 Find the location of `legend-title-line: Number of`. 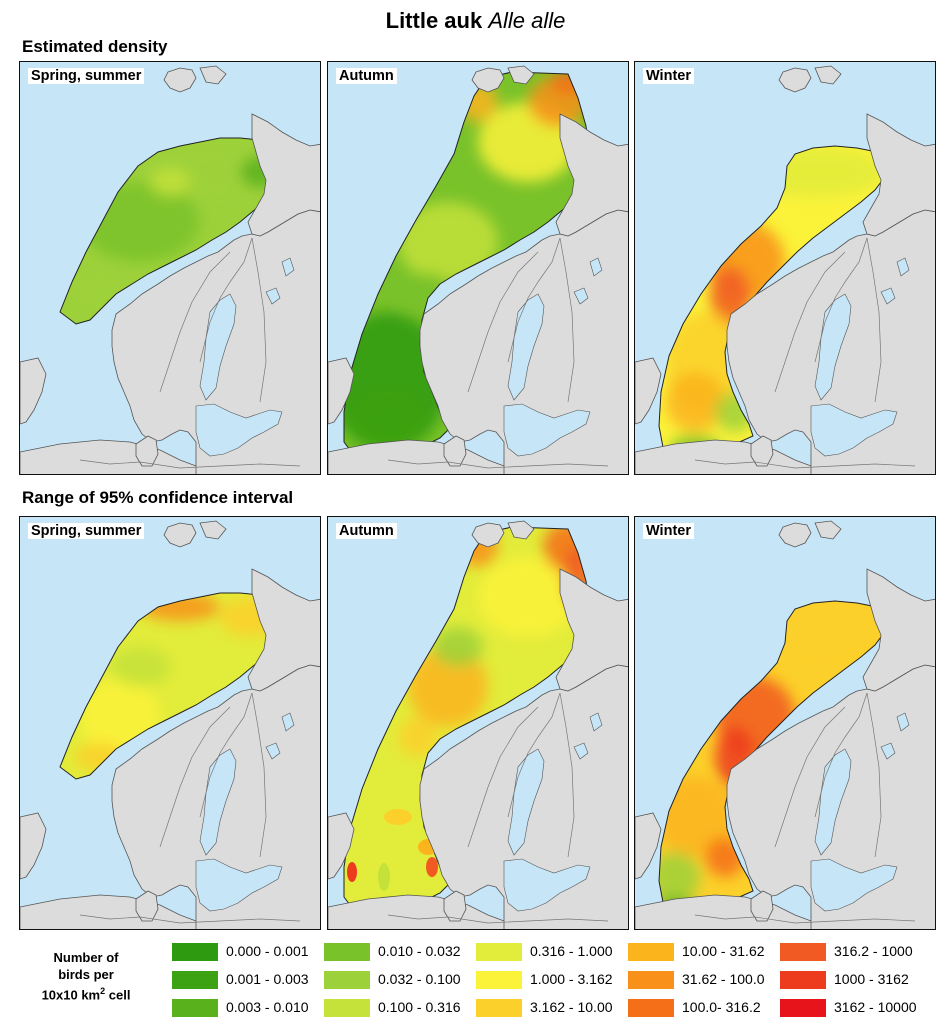

legend-title-line: Number of is located at coordinates (86, 957).